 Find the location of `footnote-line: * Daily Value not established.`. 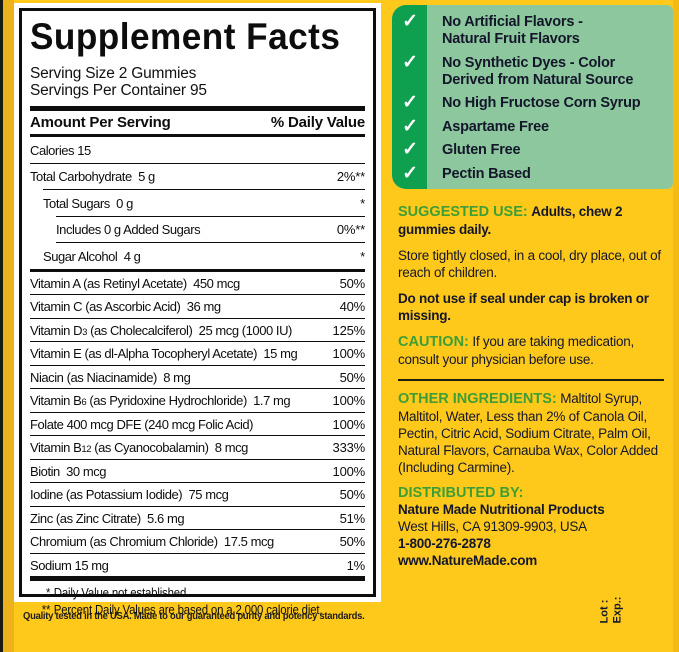

footnote-line: * Daily Value not established. is located at coordinates (178, 593).